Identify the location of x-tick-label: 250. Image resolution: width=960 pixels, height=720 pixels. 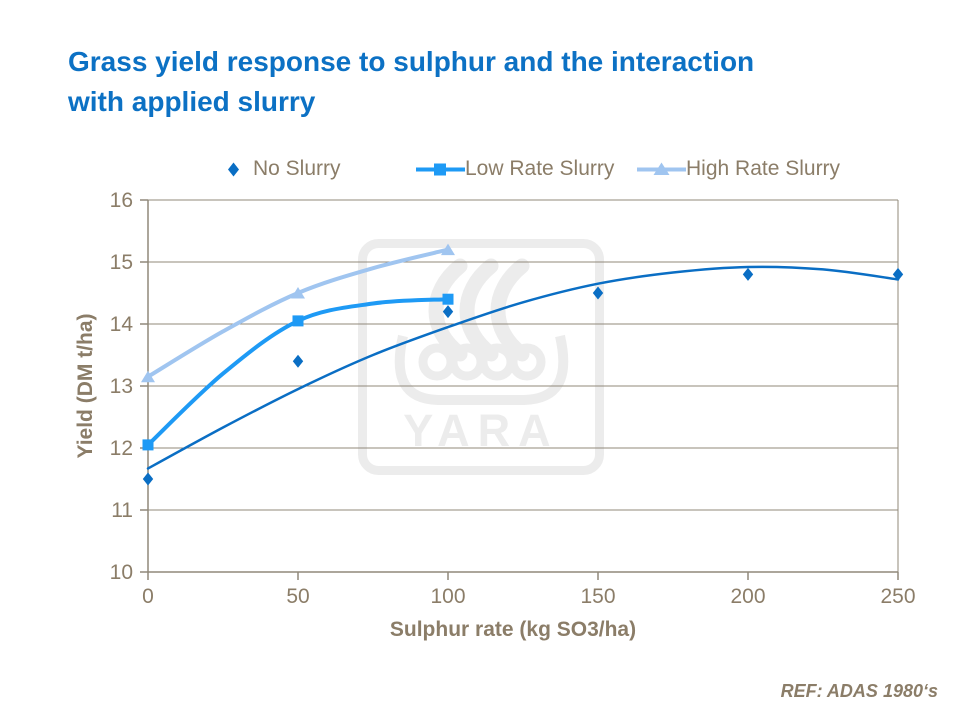
(897, 596).